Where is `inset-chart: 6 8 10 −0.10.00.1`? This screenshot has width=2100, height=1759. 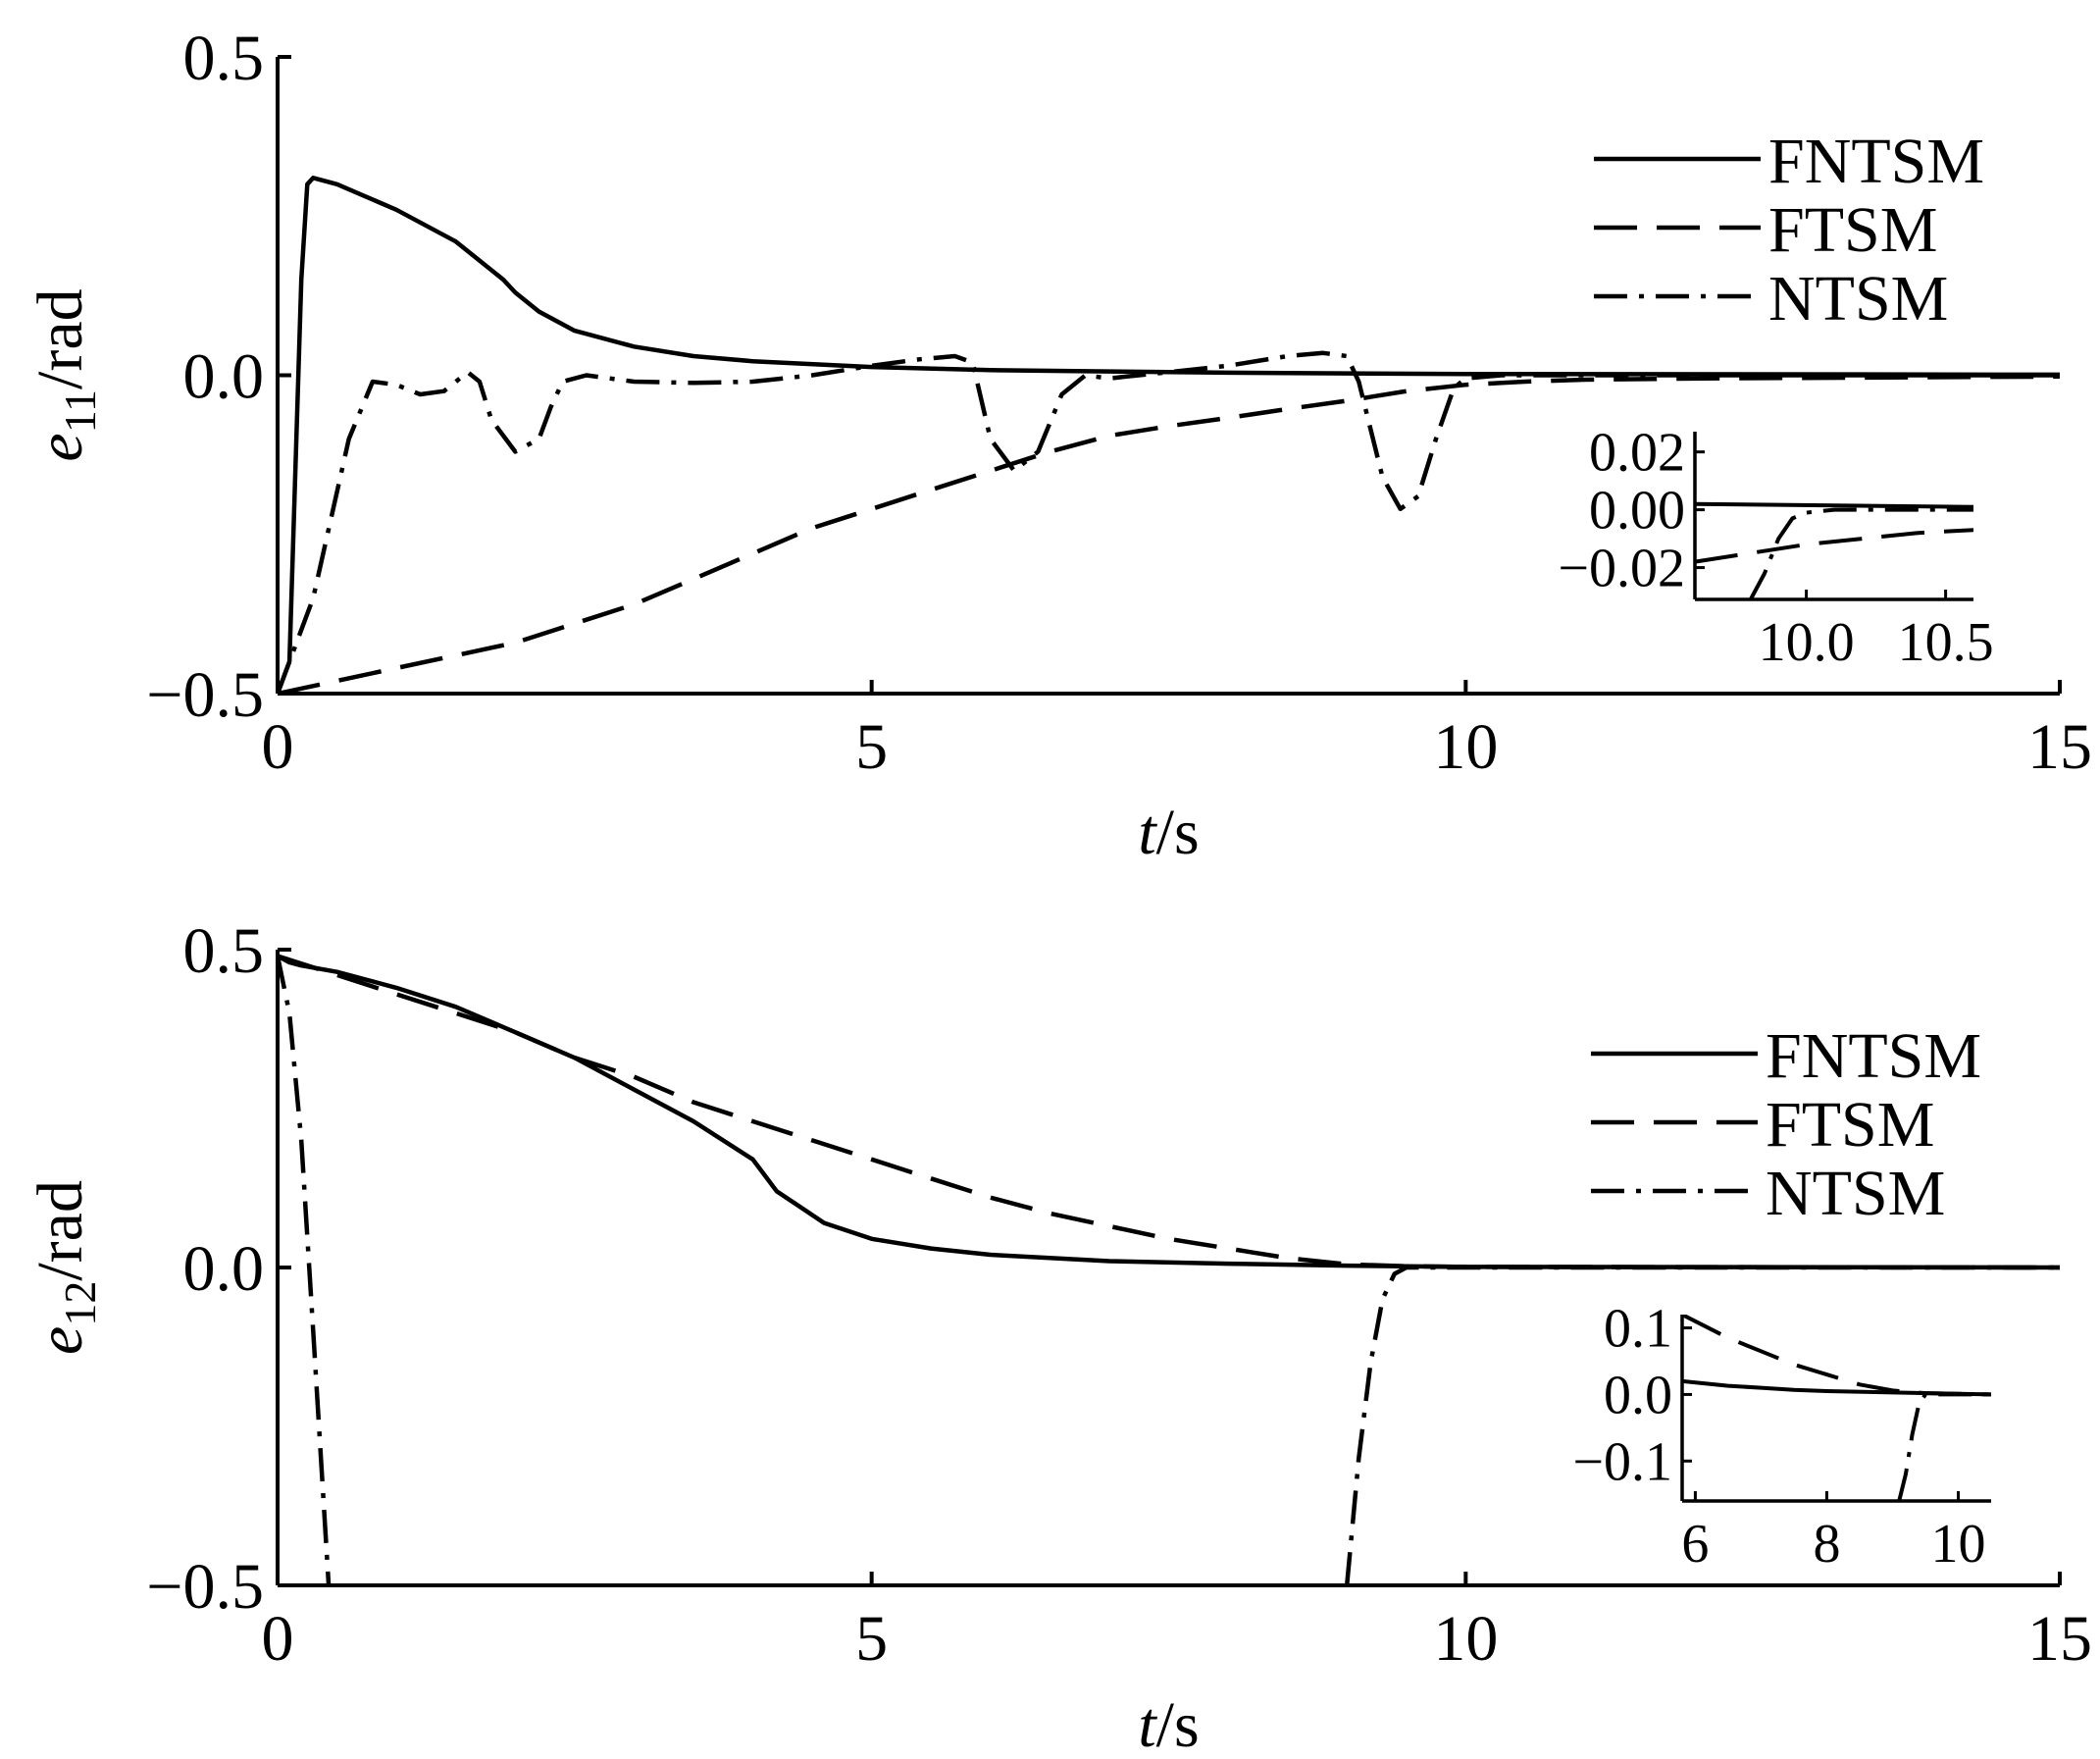 inset-chart: 6 8 10 −0.10.00.1 is located at coordinates (1781, 1437).